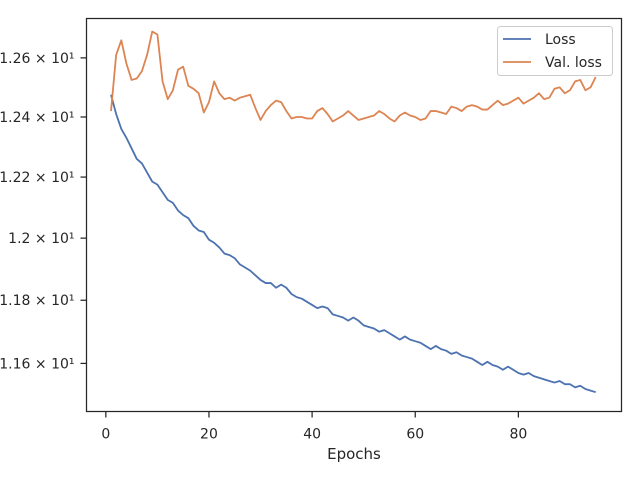 The width and height of the screenshot is (640, 480). Describe the element at coordinates (37, 118) in the screenshot. I see `y-tick-label: 1.24 × 10¹` at that location.